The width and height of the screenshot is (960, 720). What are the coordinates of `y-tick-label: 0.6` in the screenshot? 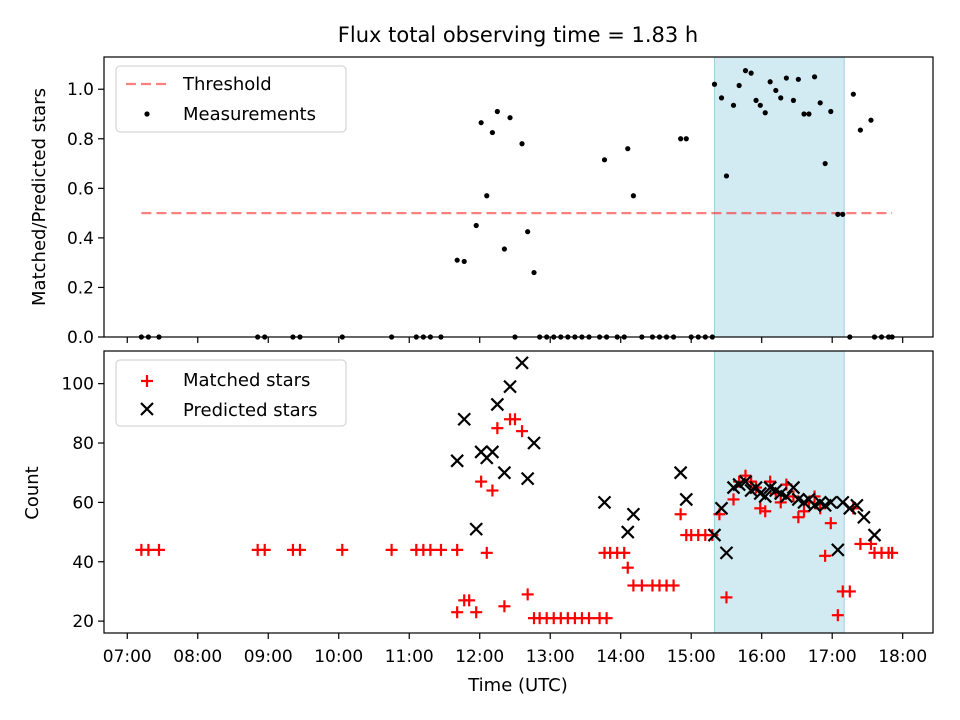 It's located at (80, 189).